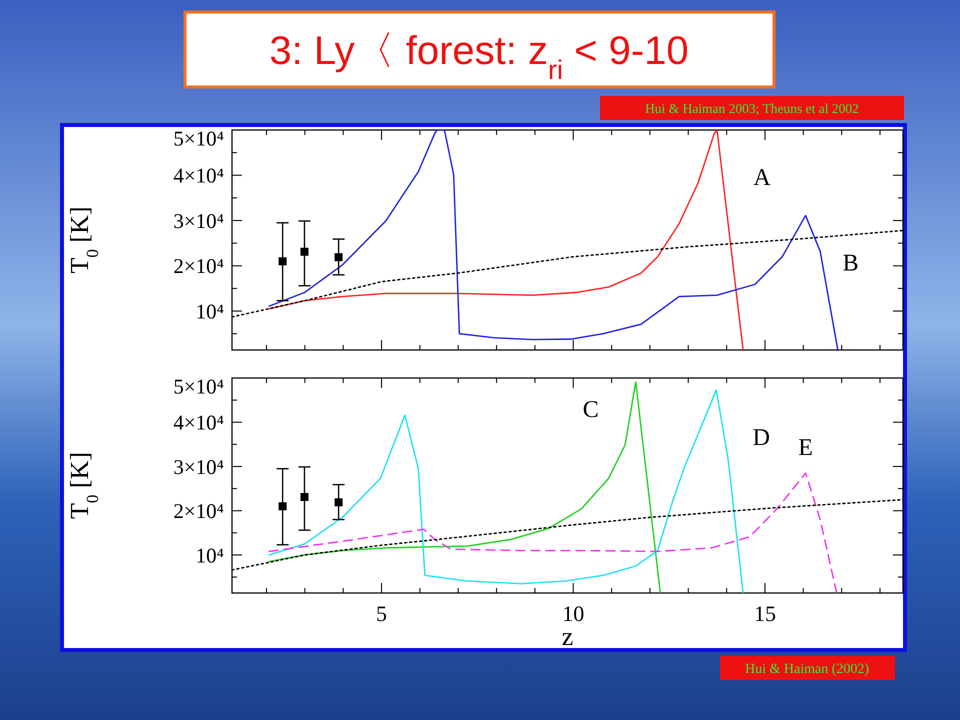 The width and height of the screenshot is (960, 720). I want to click on text: Hui & Haiman 2003; Theuns et al 2002, so click(752, 108).